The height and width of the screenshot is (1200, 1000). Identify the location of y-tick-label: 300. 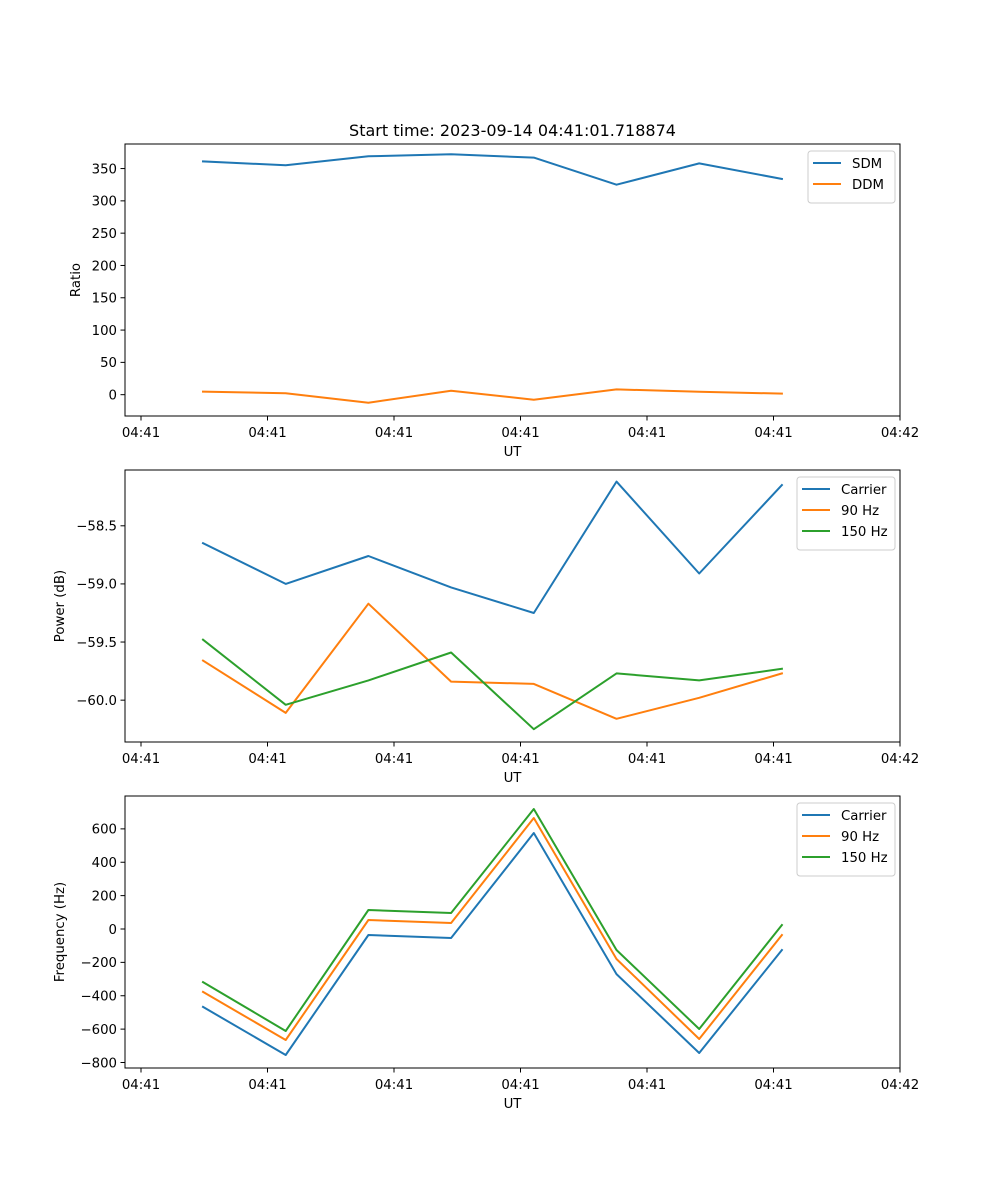
(104, 202).